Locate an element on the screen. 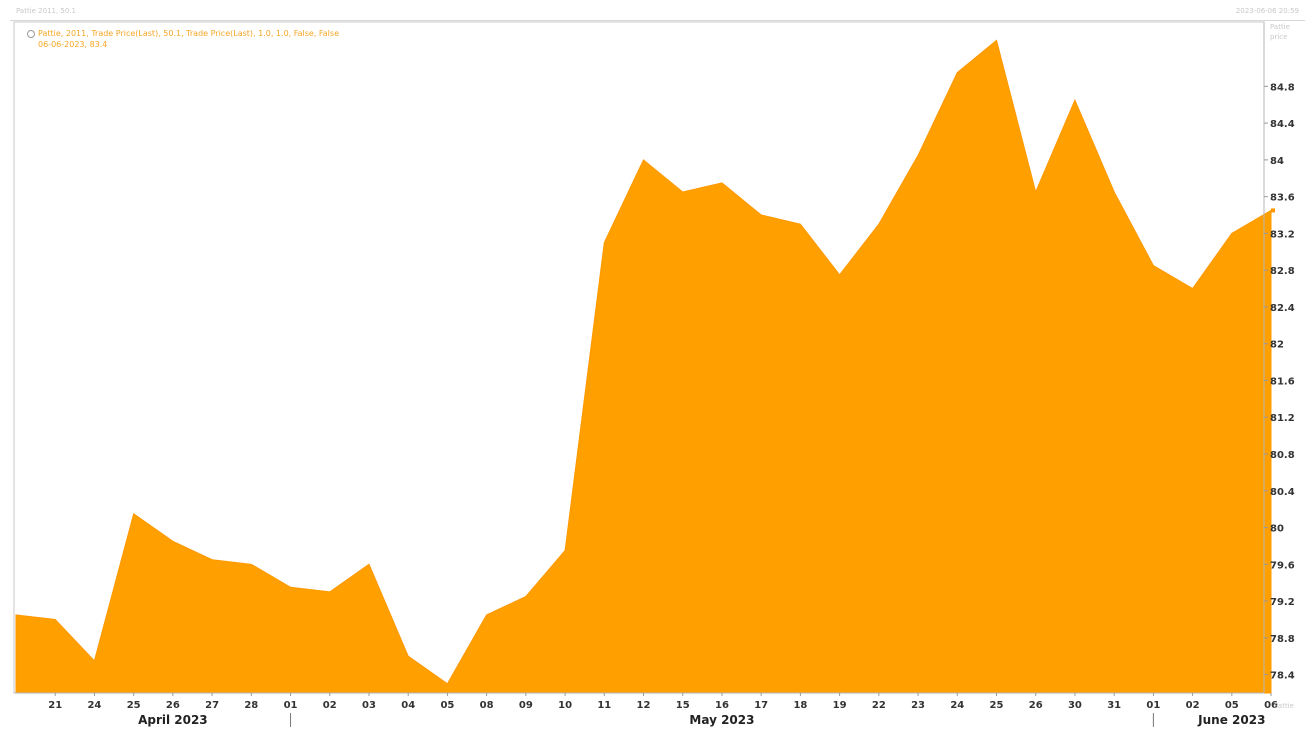 The width and height of the screenshot is (1312, 740). window-title-bar: Pattie 2011, 50.1 2023-06-06 20:59 is located at coordinates (657, 13).